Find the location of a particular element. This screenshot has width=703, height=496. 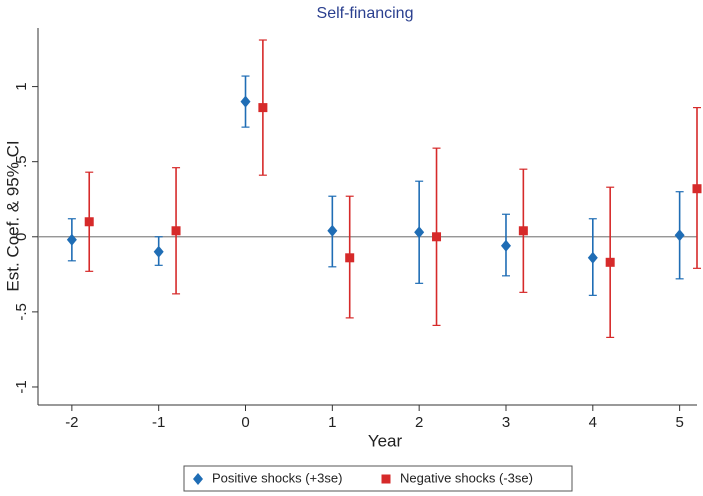

x-tick-label: 4 is located at coordinates (593, 422).